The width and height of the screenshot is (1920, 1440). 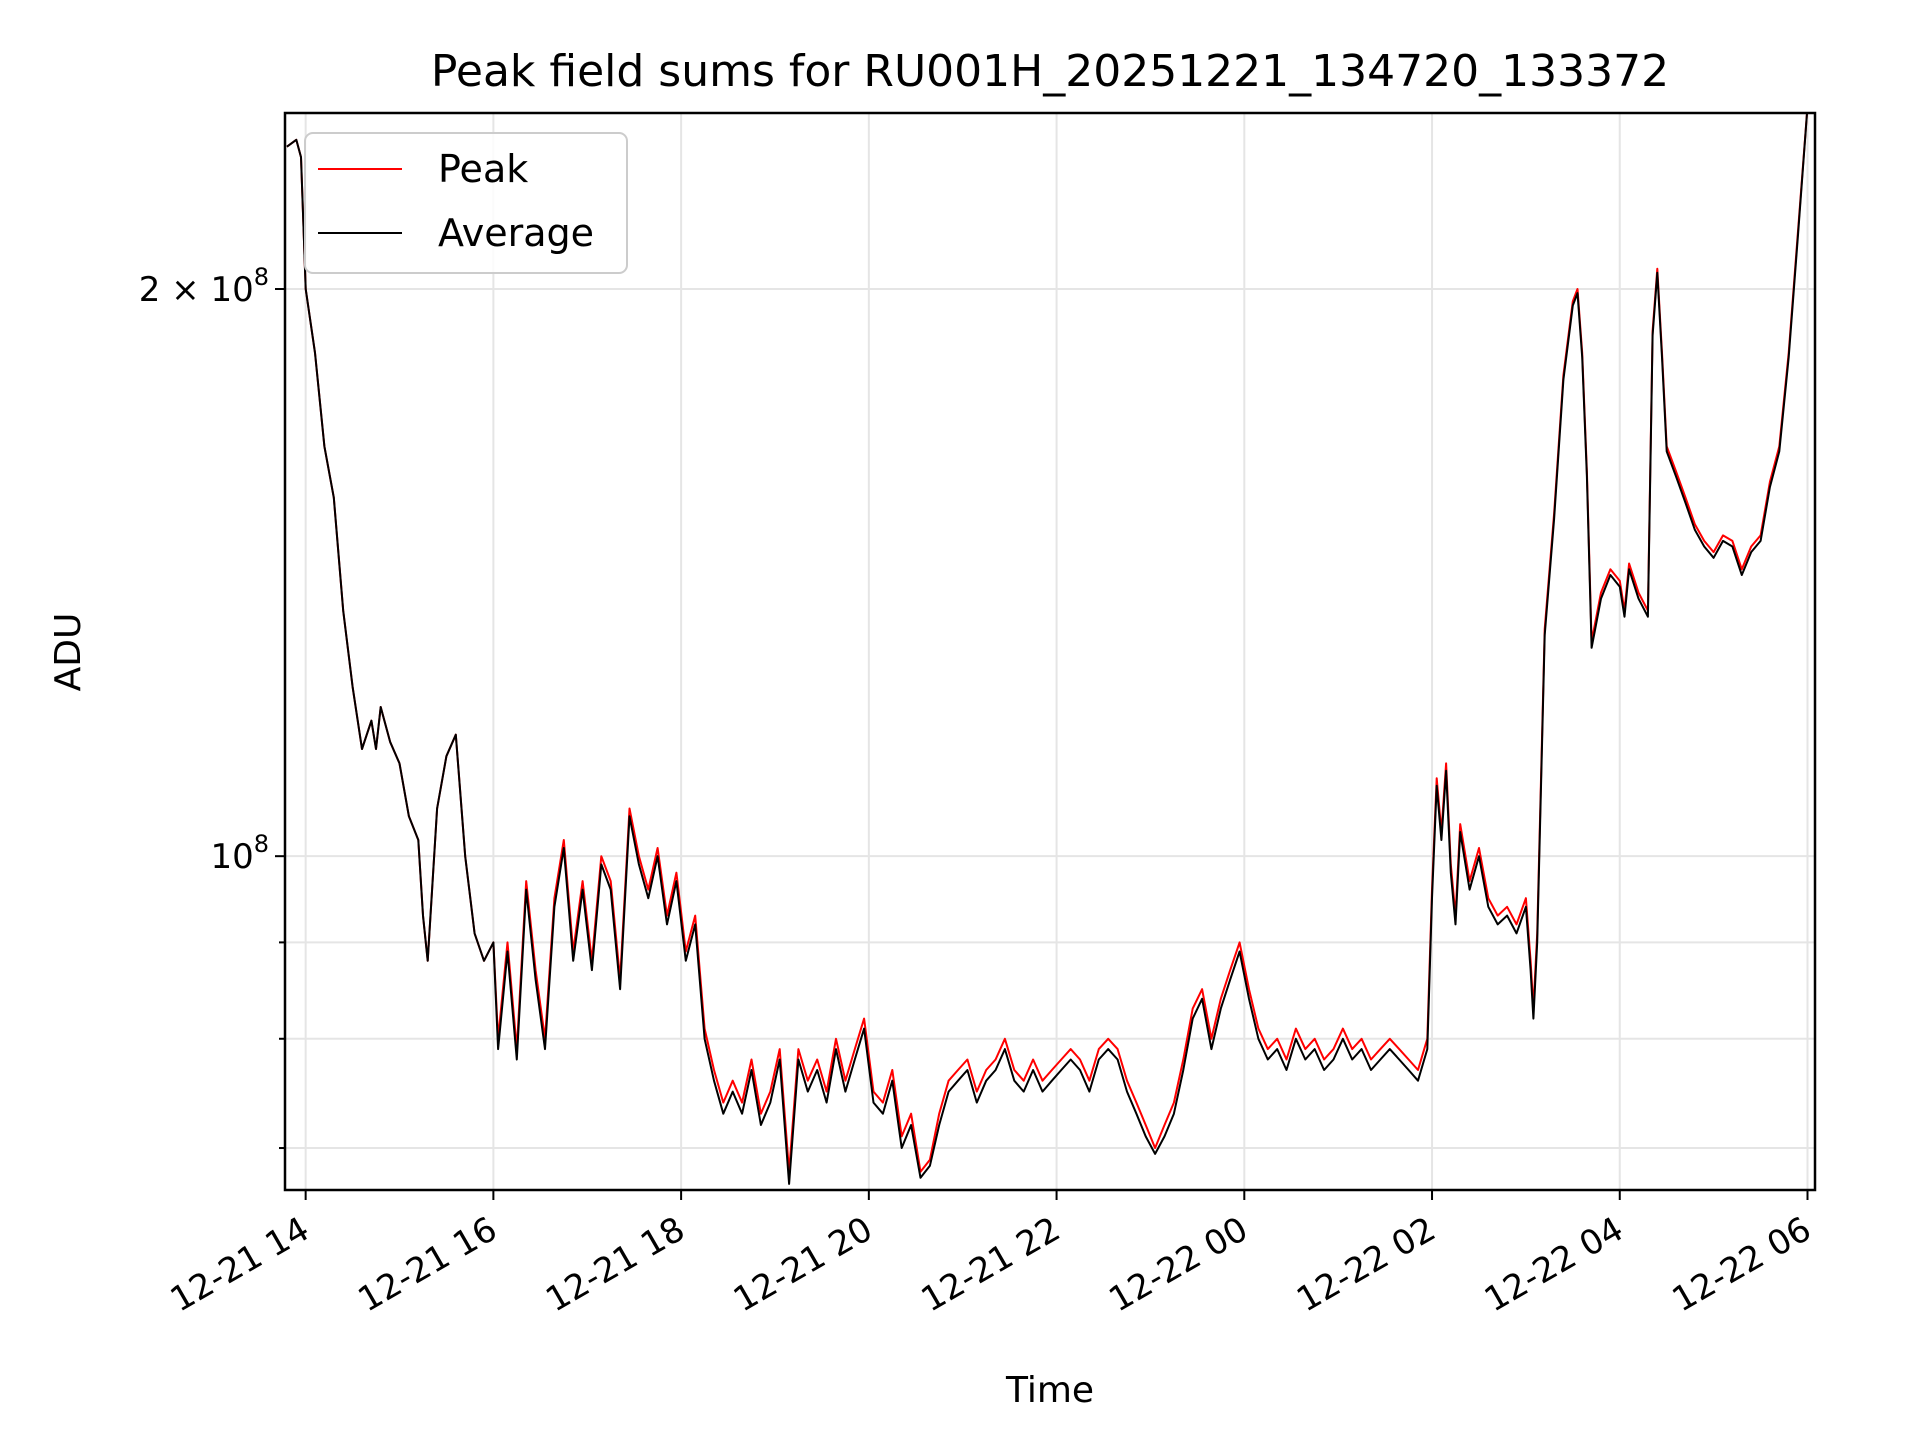 What do you see at coordinates (1554, 1264) in the screenshot?
I see `x-tick-label: 12-22 04` at bounding box center [1554, 1264].